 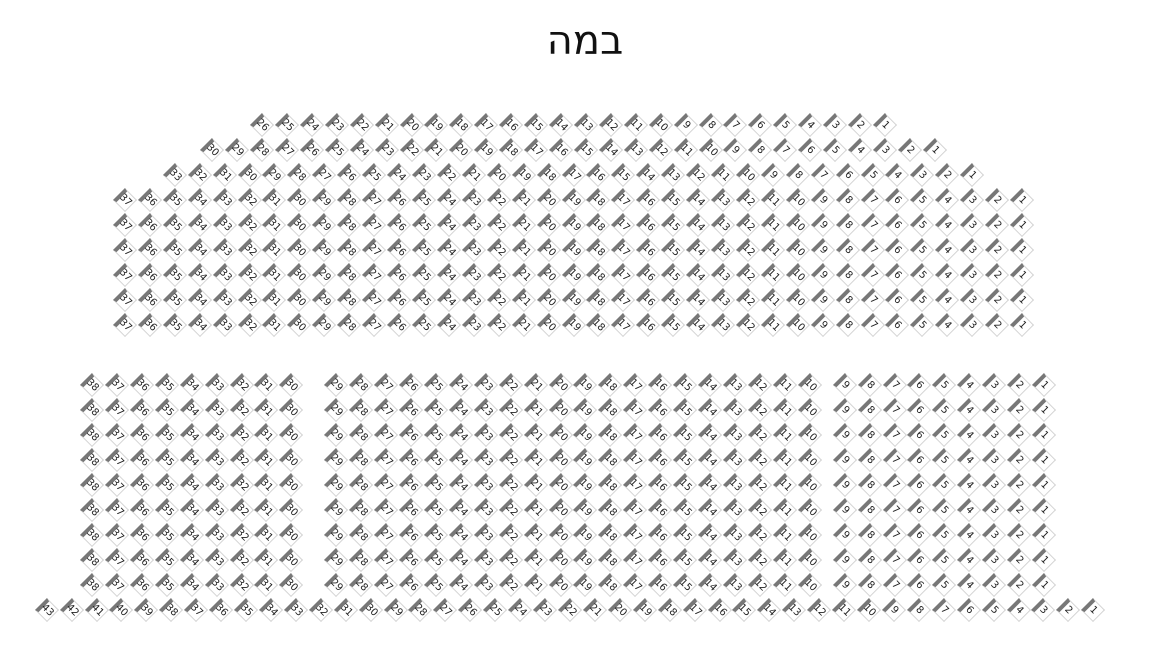 What do you see at coordinates (585, 460) in the screenshot?
I see `seat: 19` at bounding box center [585, 460].